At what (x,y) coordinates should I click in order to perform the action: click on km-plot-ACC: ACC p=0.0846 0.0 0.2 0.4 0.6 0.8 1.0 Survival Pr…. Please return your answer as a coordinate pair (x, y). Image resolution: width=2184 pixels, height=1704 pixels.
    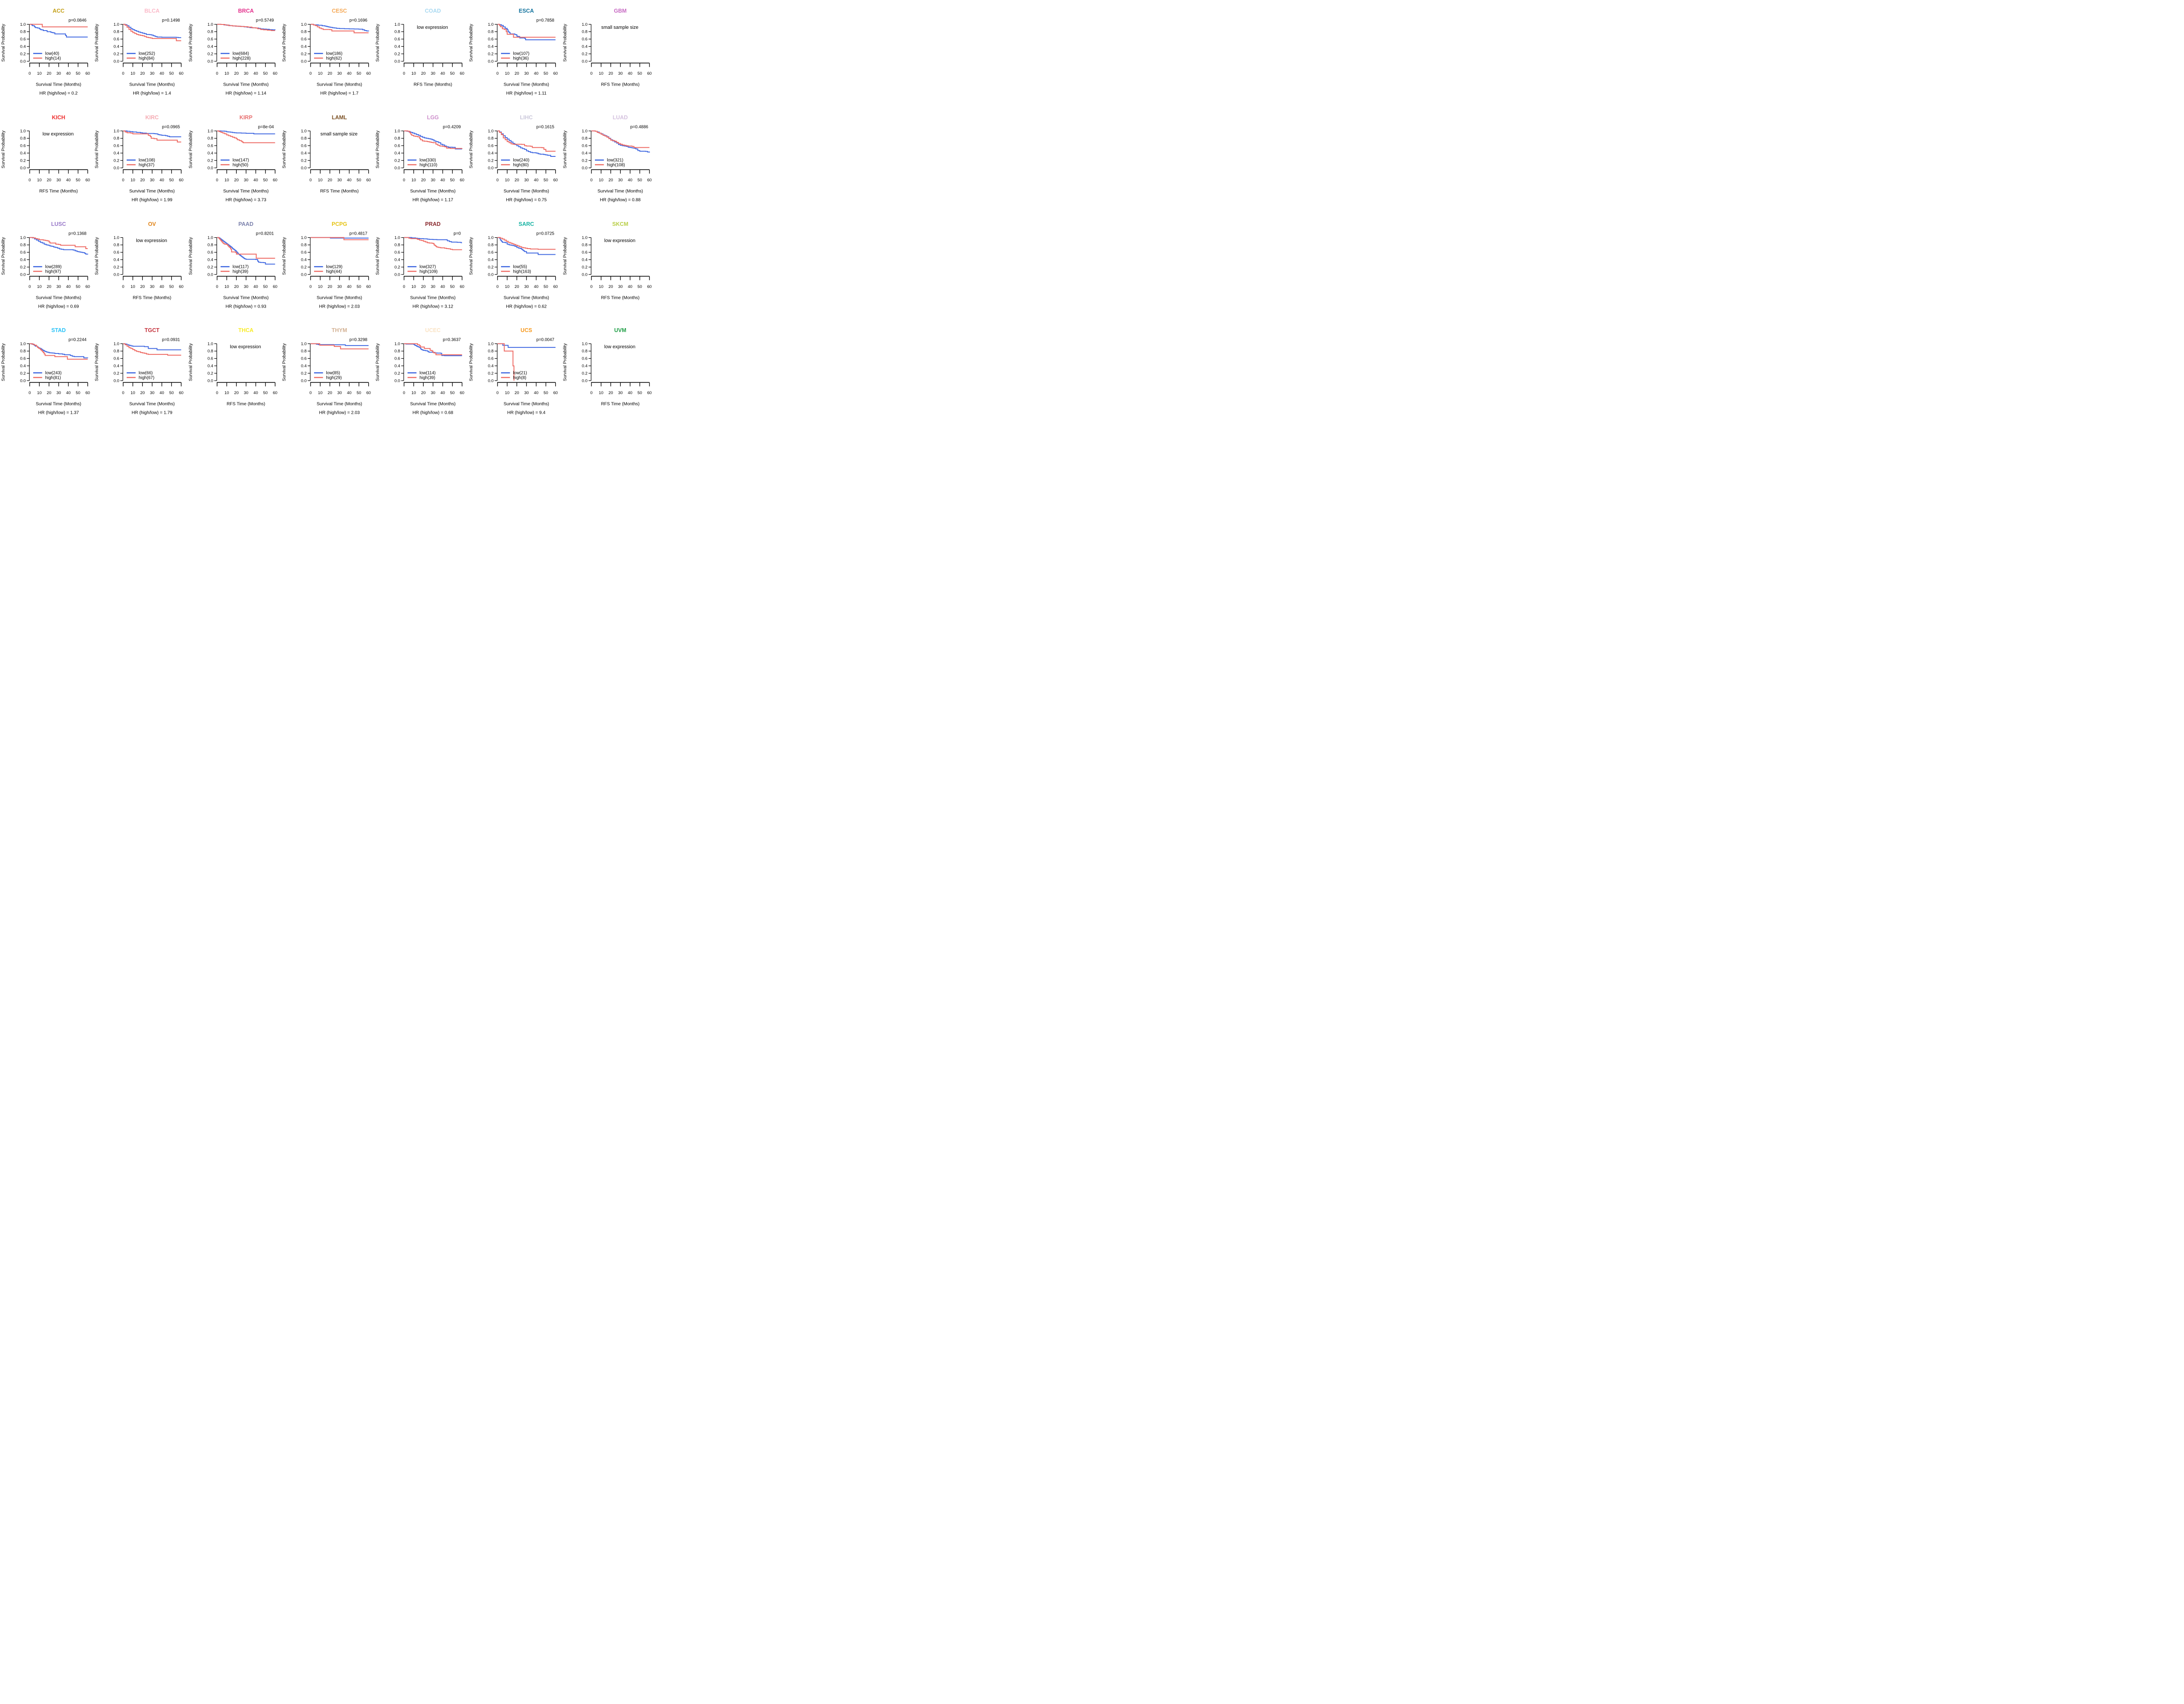
    Looking at the image, I should click on (45, 52).